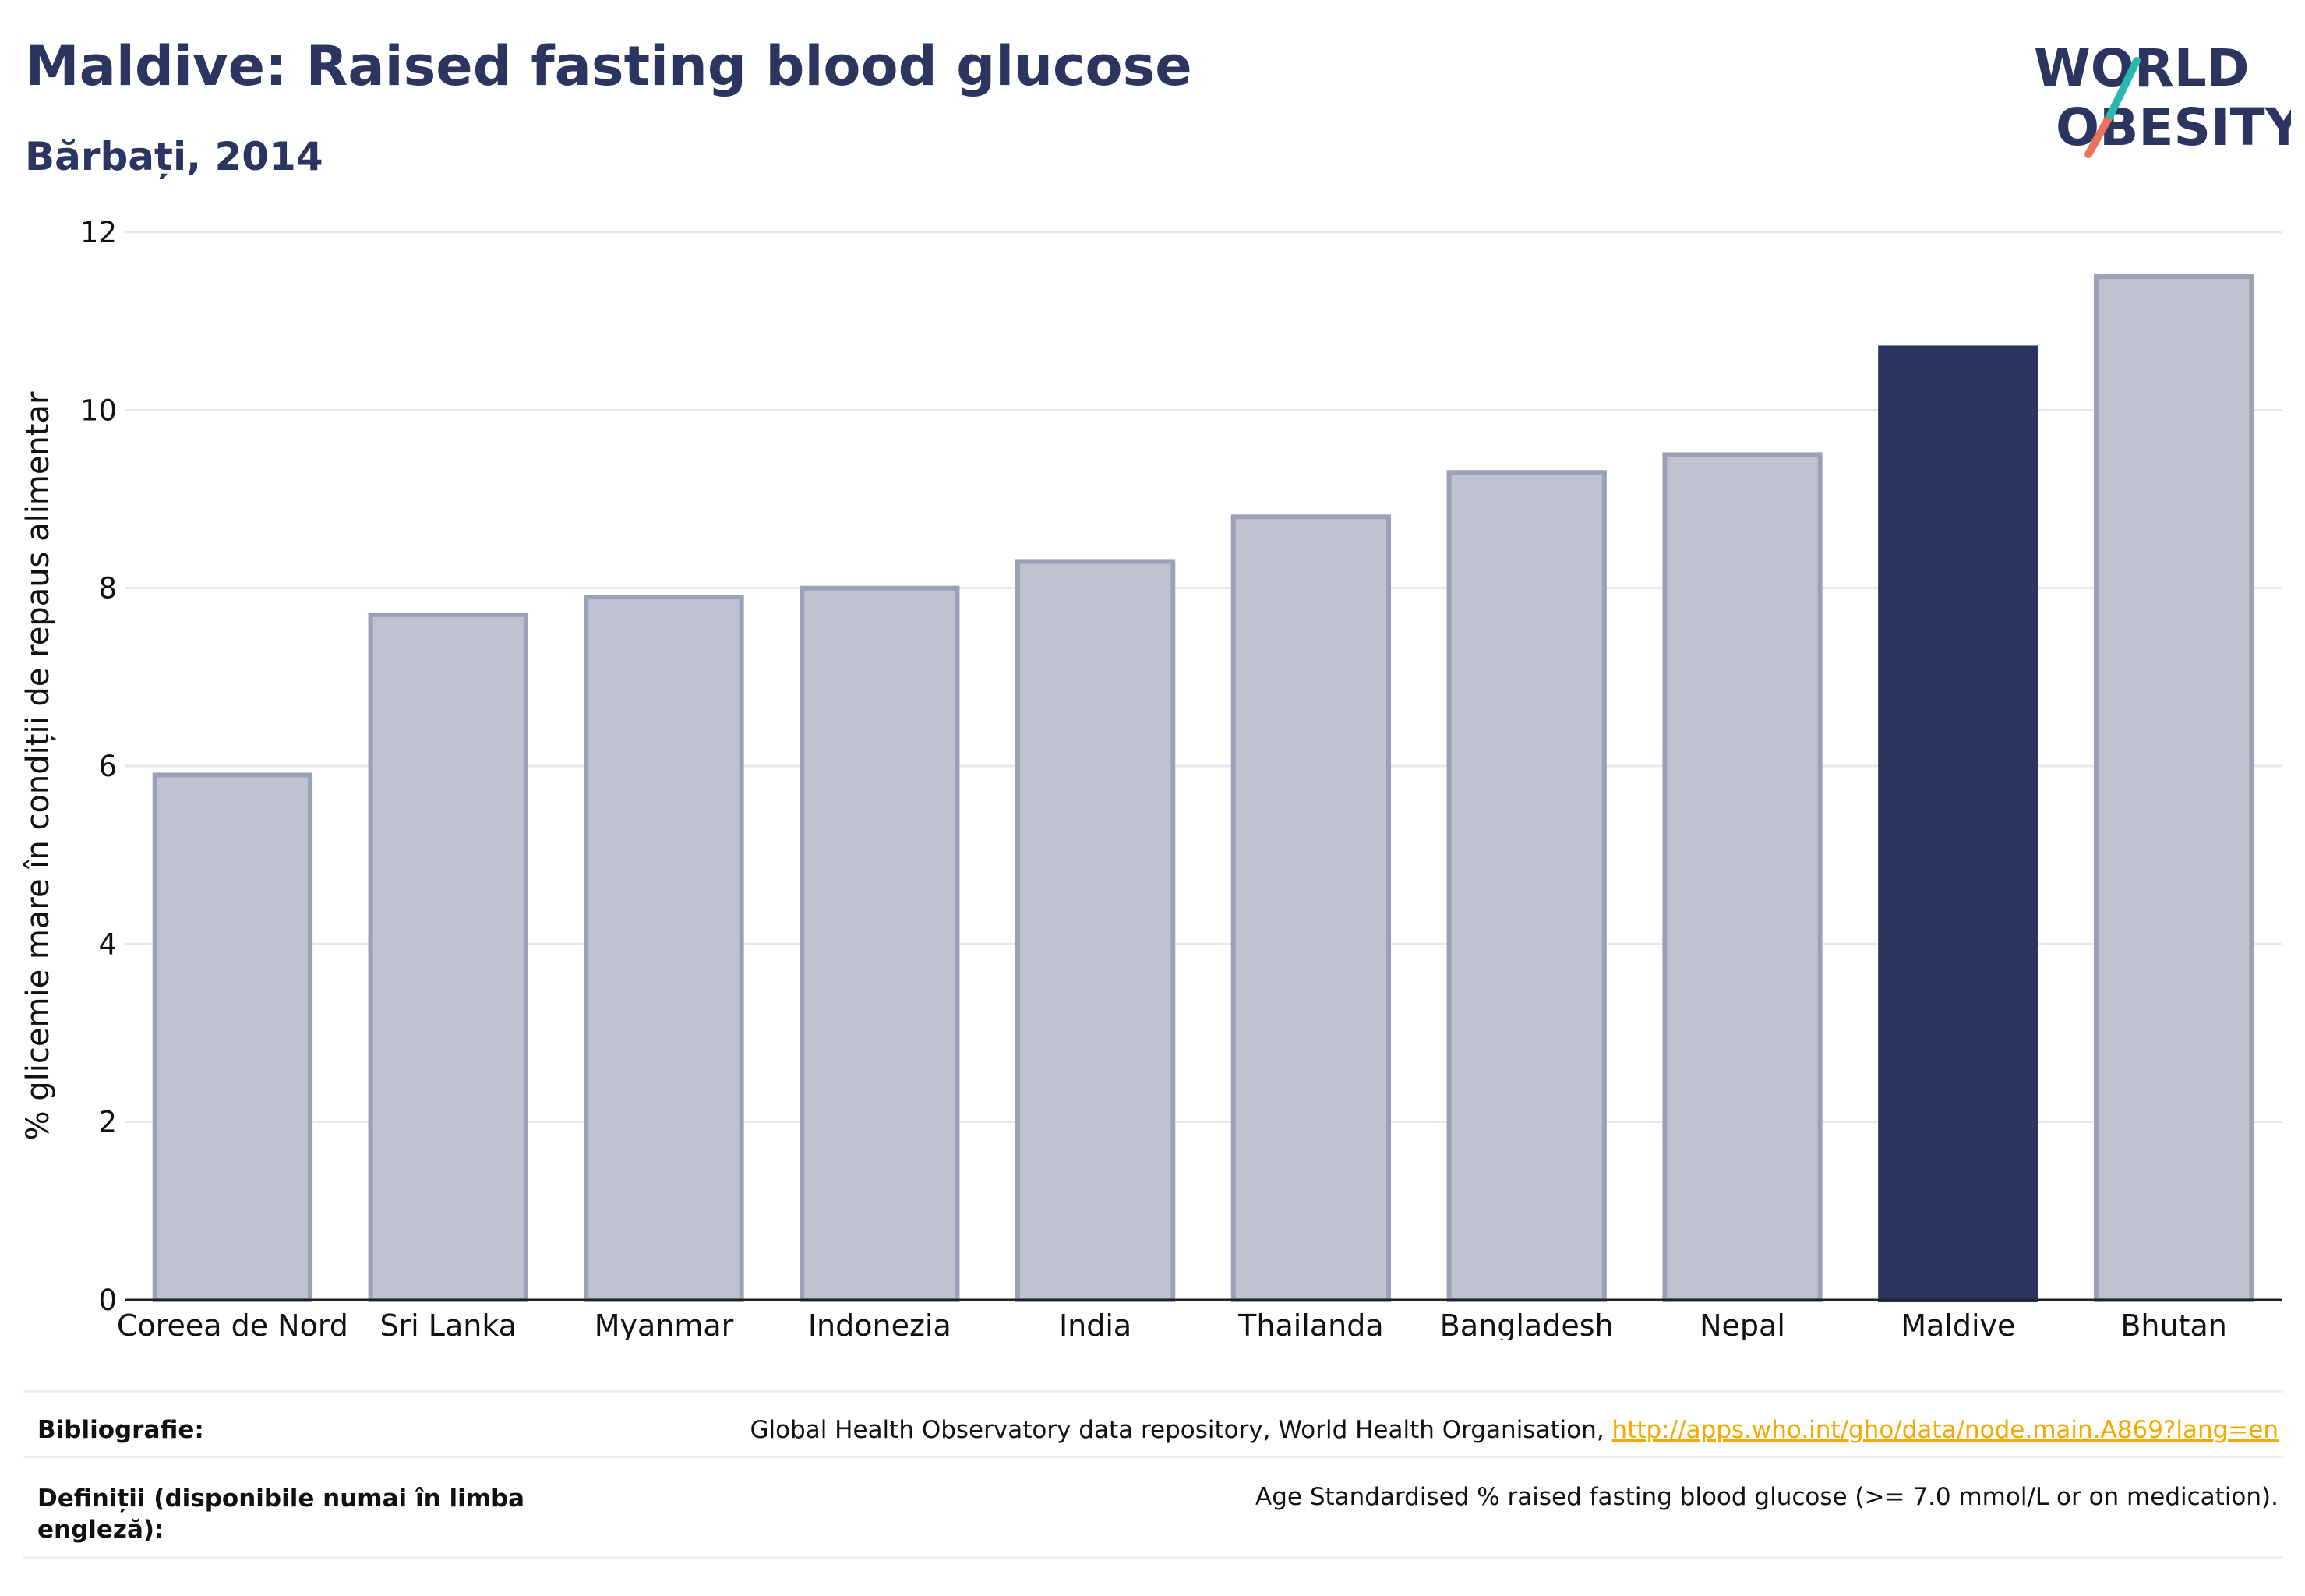 The image size is (2305, 1596). Describe the element at coordinates (1527, 1324) in the screenshot. I see `x-tick-label: Bangladesh` at that location.